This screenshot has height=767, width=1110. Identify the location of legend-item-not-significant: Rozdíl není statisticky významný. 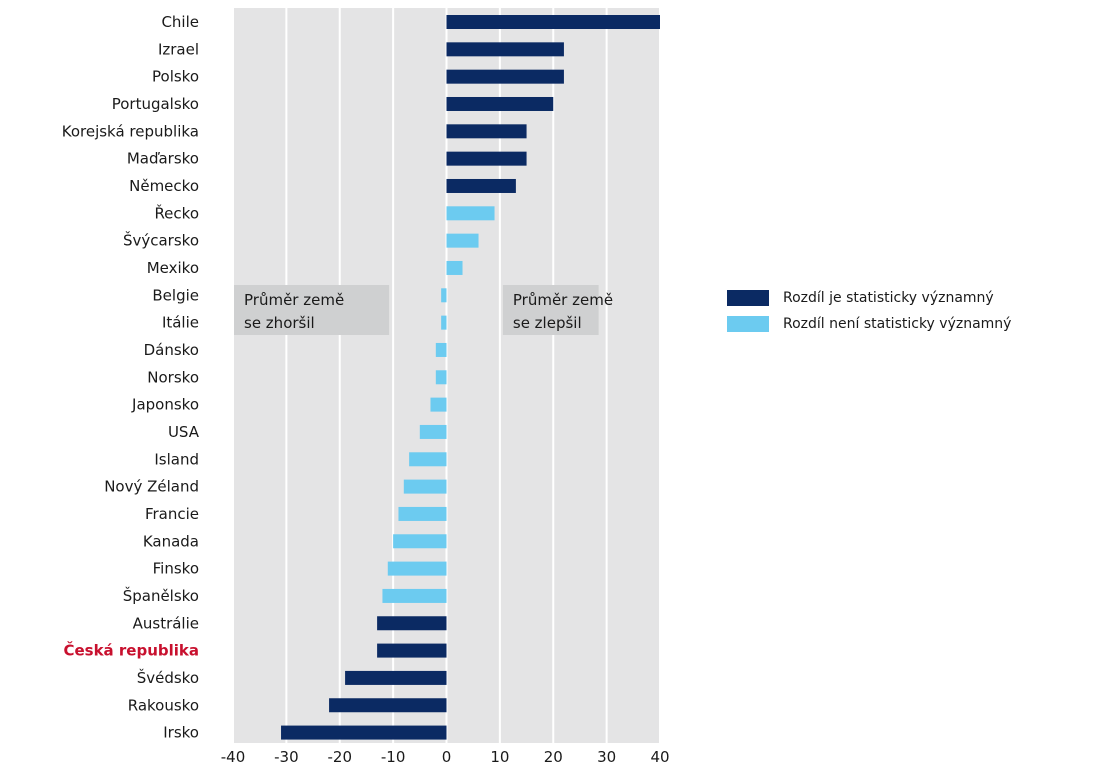
(869, 324).